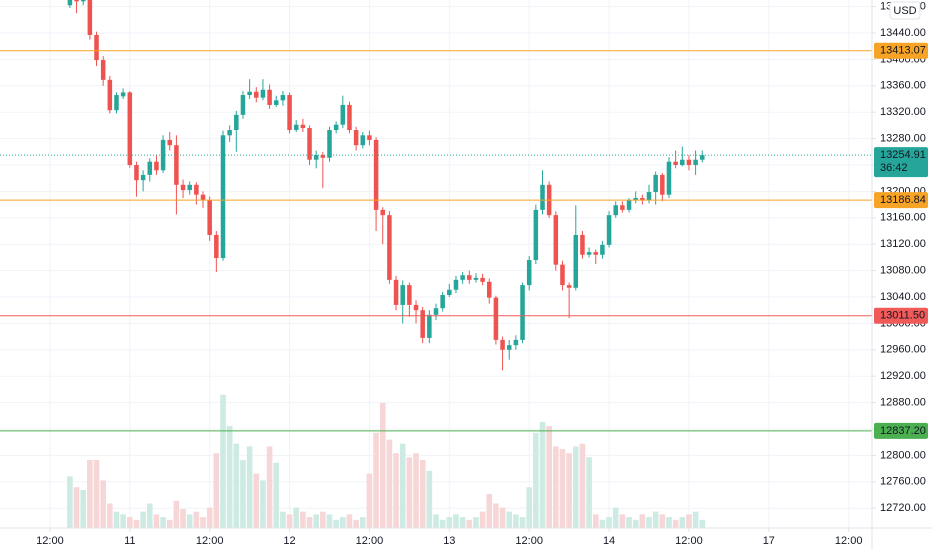 This screenshot has width=932, height=550. I want to click on x-tick-label: 12, so click(289, 541).